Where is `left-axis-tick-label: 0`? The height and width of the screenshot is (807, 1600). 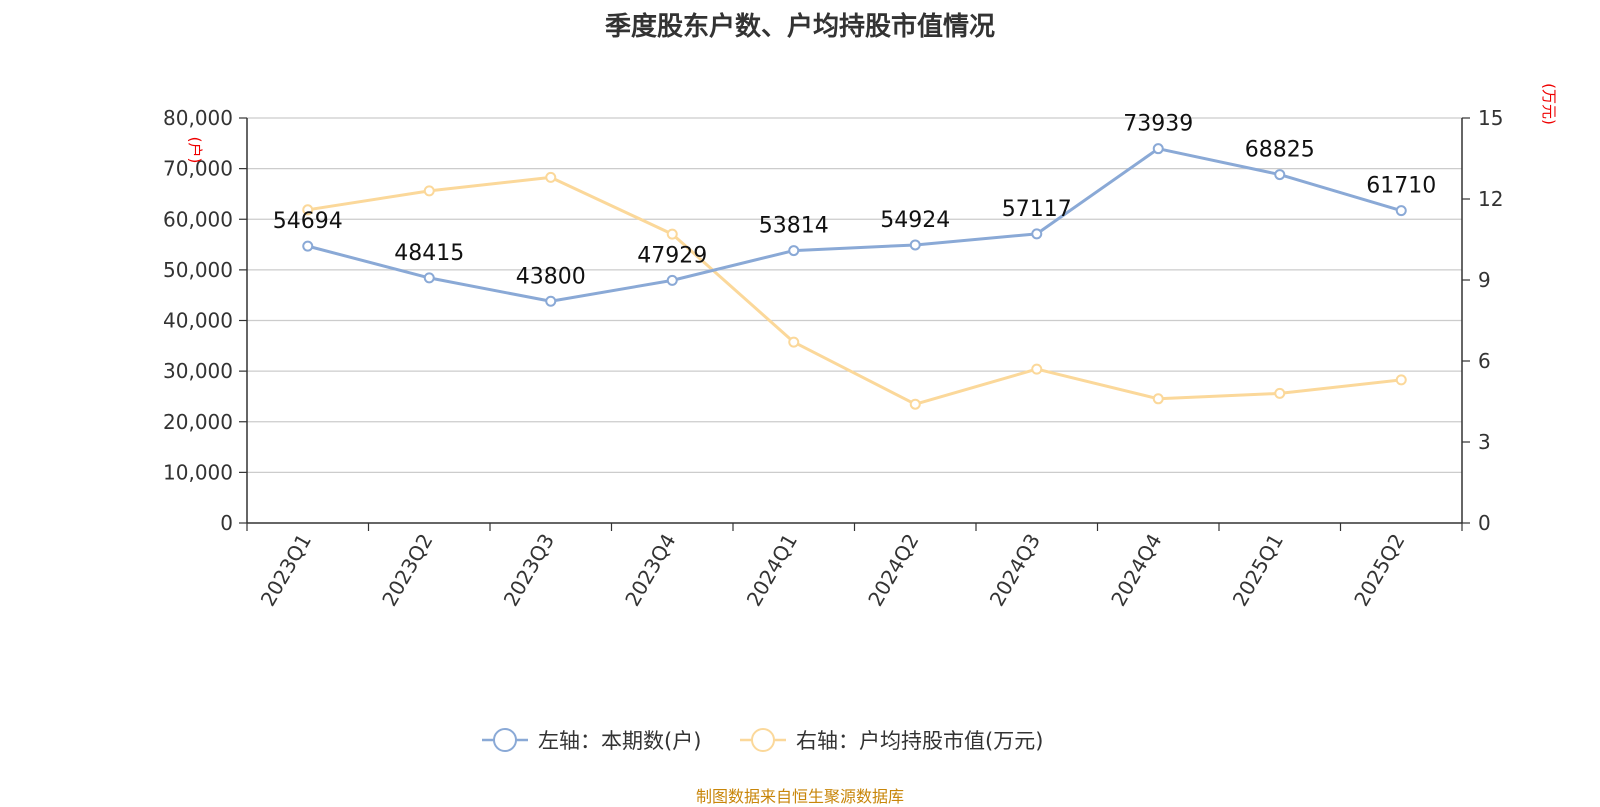
left-axis-tick-label: 0 is located at coordinates (226, 523).